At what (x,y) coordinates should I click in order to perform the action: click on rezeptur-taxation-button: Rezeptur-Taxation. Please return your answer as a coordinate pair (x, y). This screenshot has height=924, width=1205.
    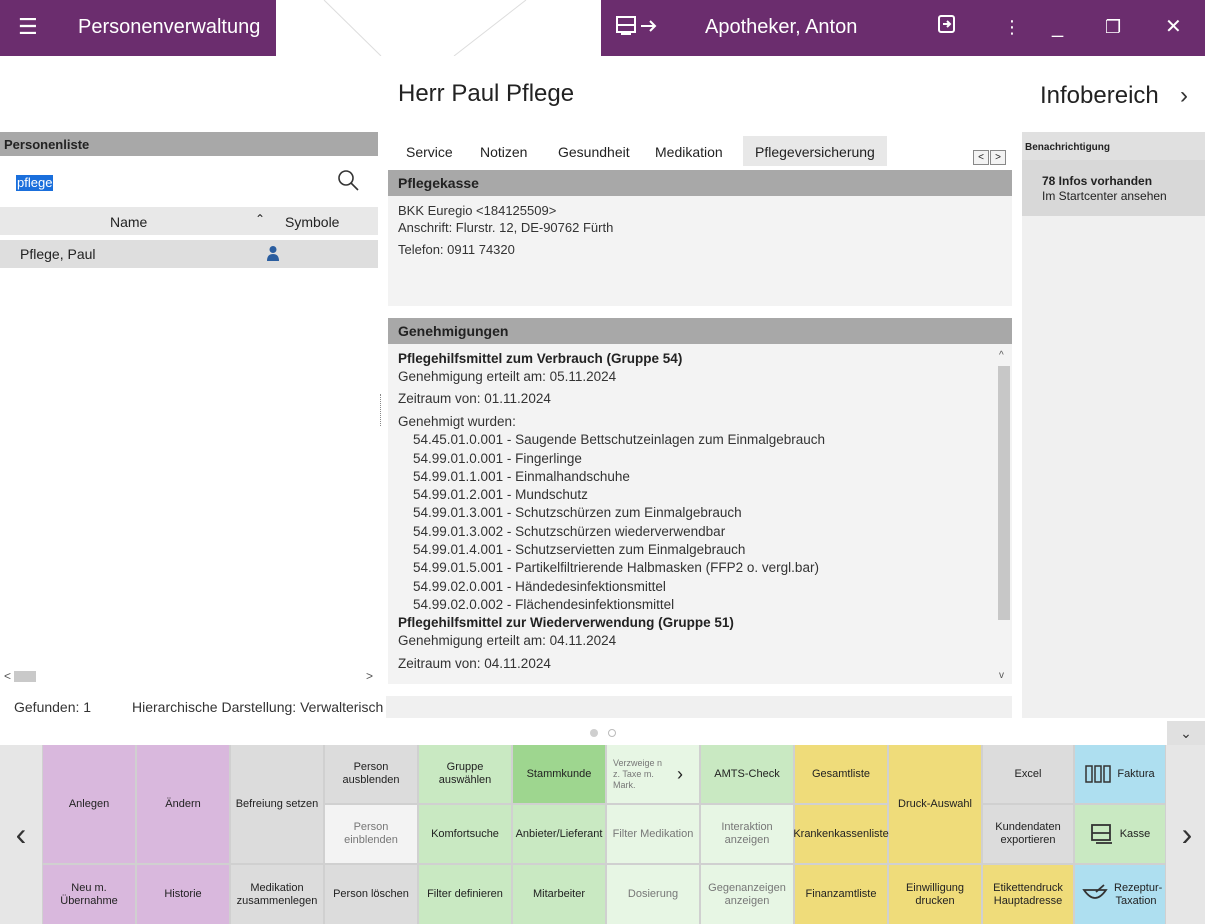
    Looking at the image, I should click on (1120, 894).